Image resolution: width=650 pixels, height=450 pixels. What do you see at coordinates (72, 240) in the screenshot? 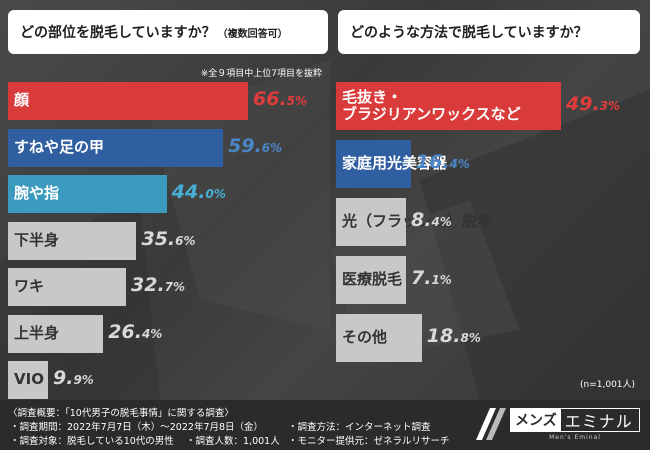
I see `bar: 下半身` at bounding box center [72, 240].